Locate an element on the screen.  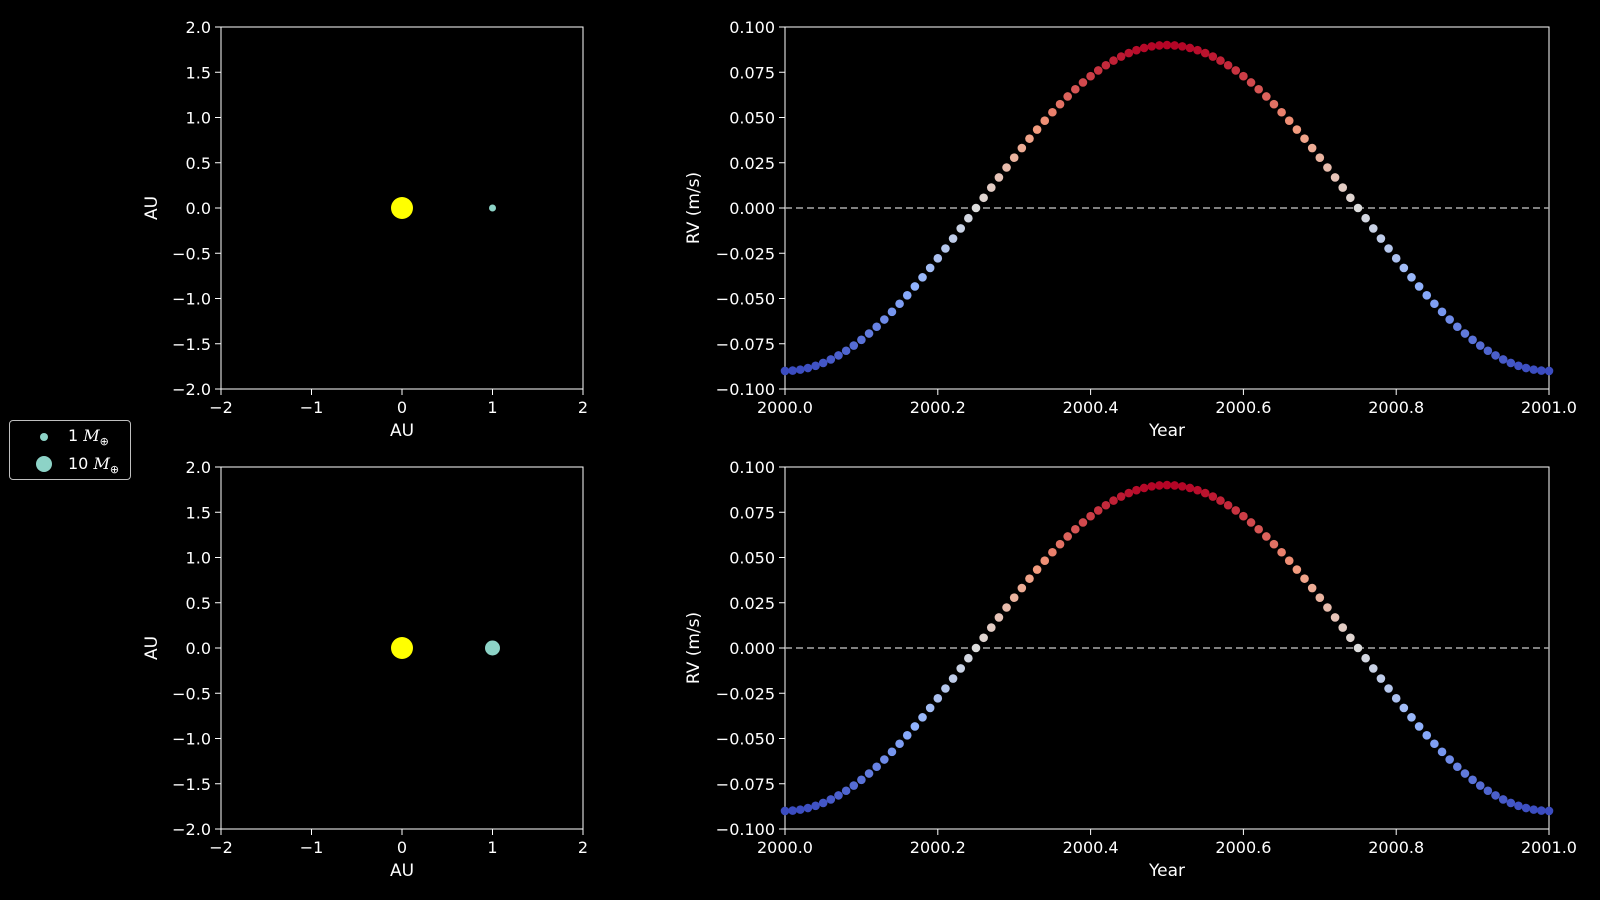
x-tick-label: 2001.0 is located at coordinates (1549, 407).